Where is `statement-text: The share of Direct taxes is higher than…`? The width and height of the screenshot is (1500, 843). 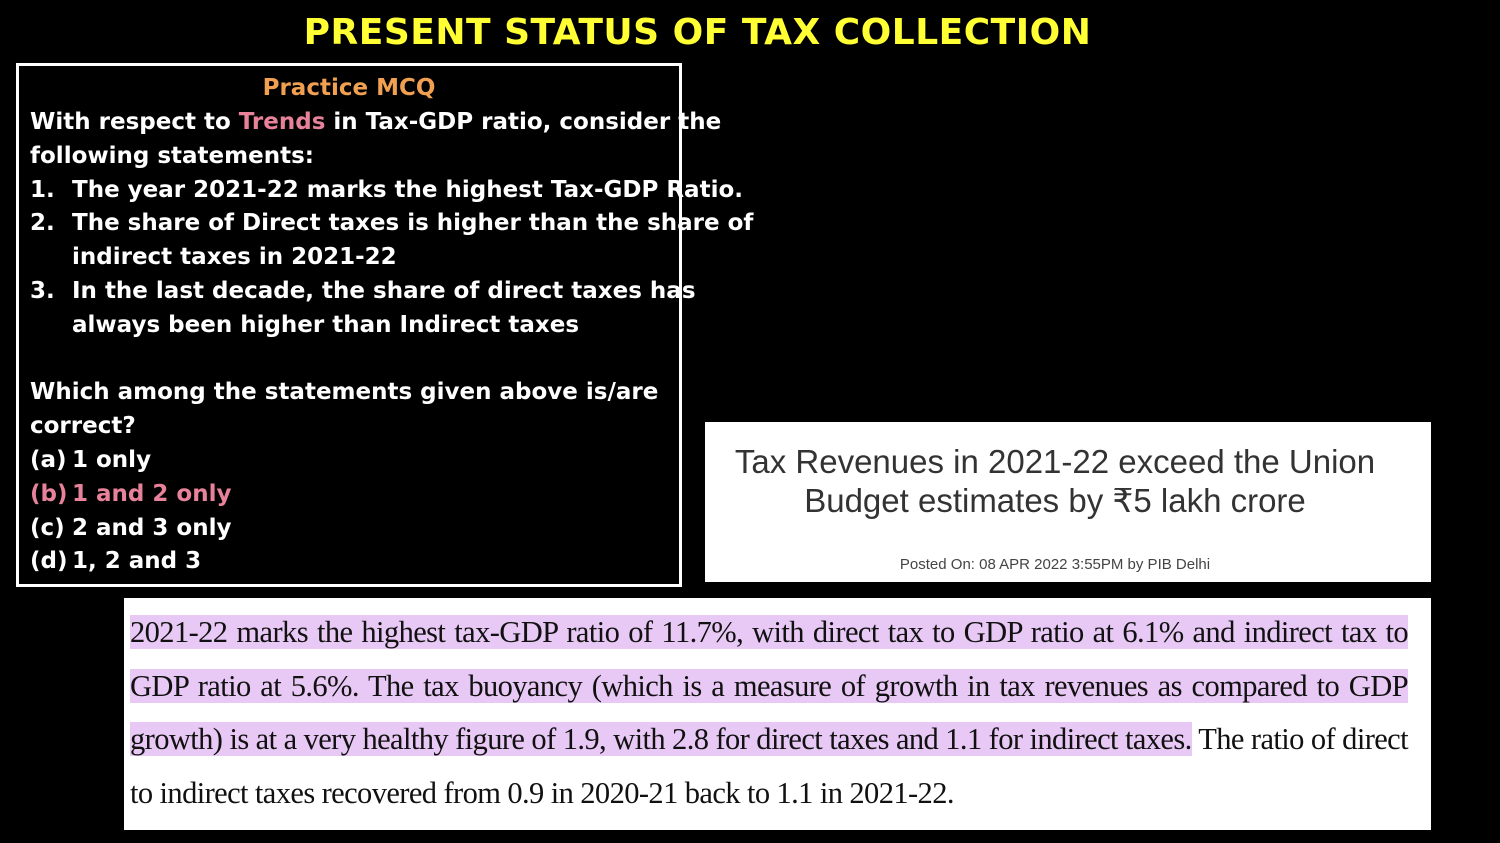 statement-text: The share of Direct taxes is higher than… is located at coordinates (413, 223).